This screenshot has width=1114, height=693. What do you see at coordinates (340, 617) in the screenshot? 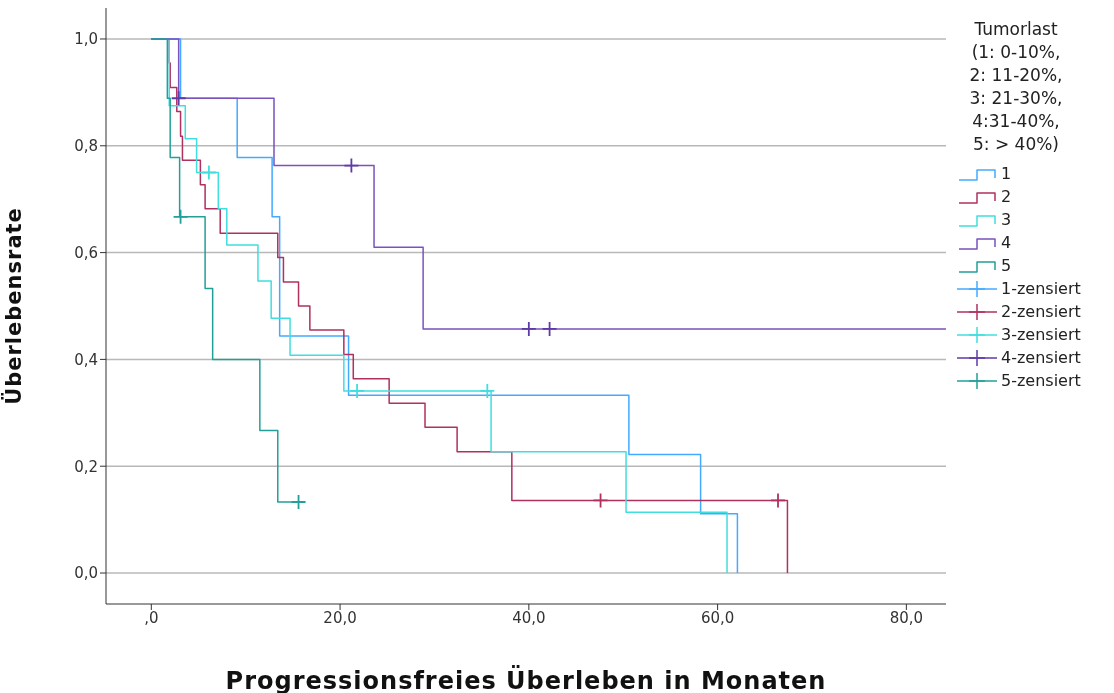
I see `x-tick-label: 20,0` at bounding box center [340, 617].